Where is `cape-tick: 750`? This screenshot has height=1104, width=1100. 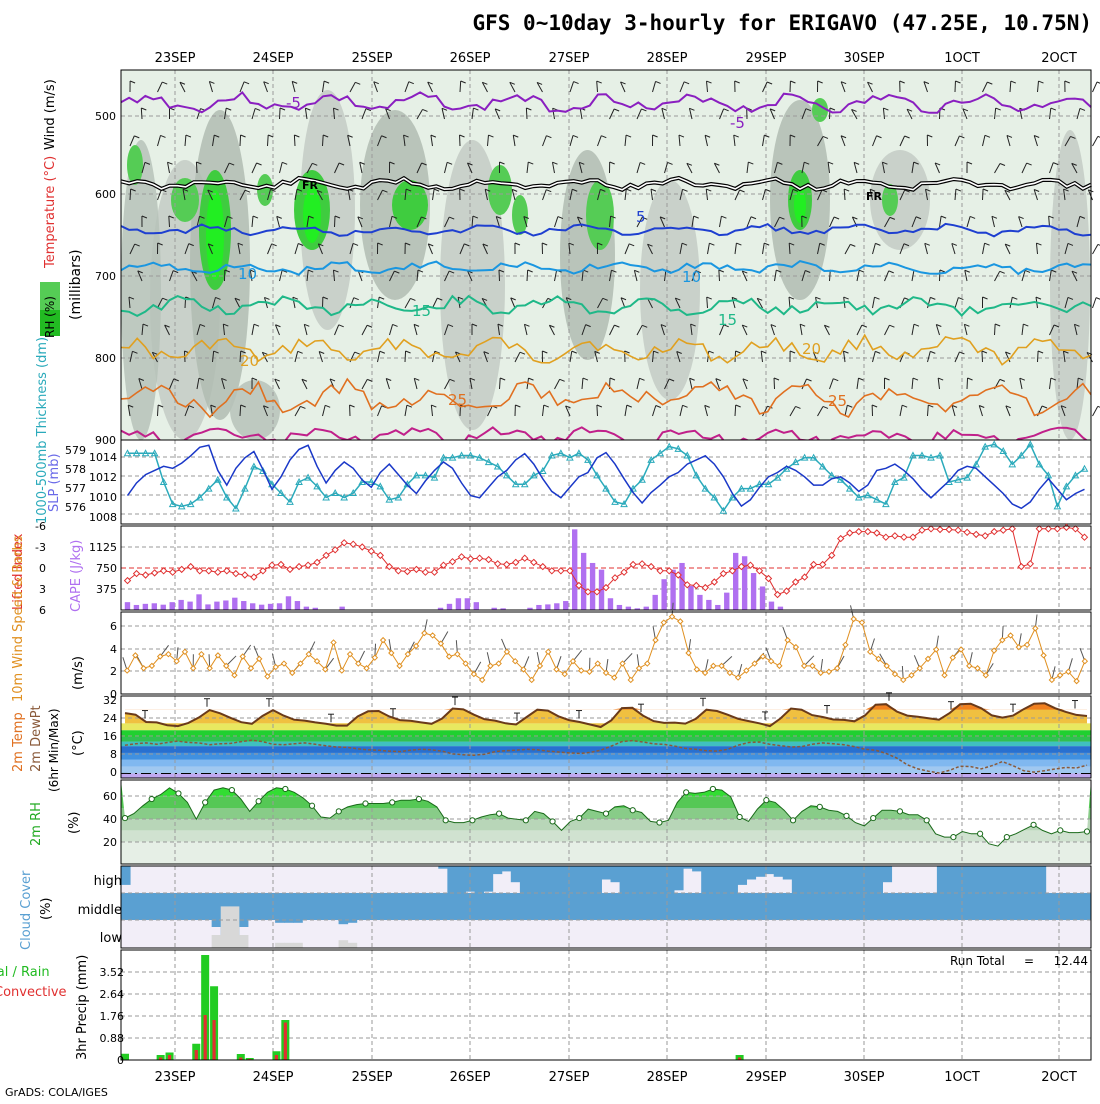
cape-tick: 750 is located at coordinates (106, 568).